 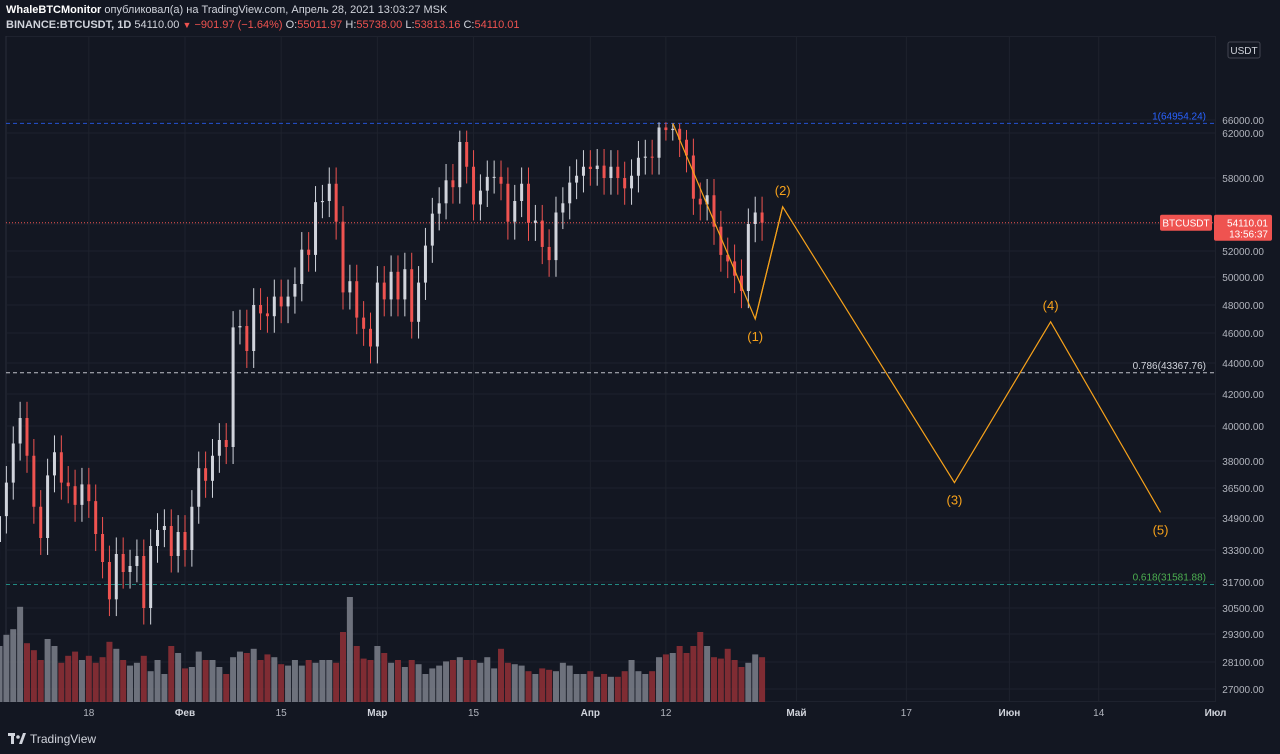 I want to click on wave-label: (1), so click(x=755, y=336).